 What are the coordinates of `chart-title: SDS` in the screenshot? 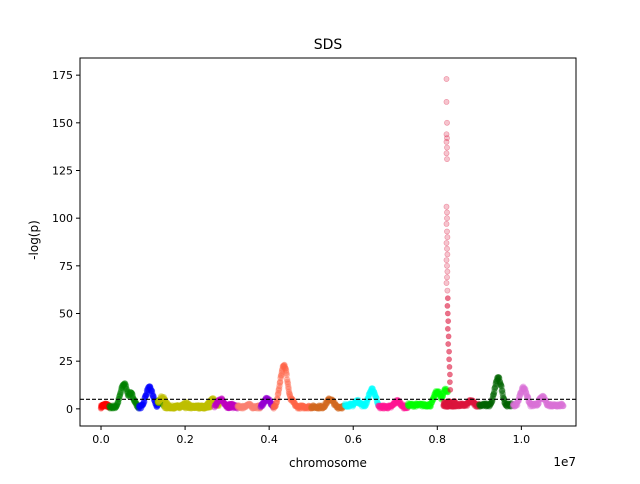 It's located at (328, 45).